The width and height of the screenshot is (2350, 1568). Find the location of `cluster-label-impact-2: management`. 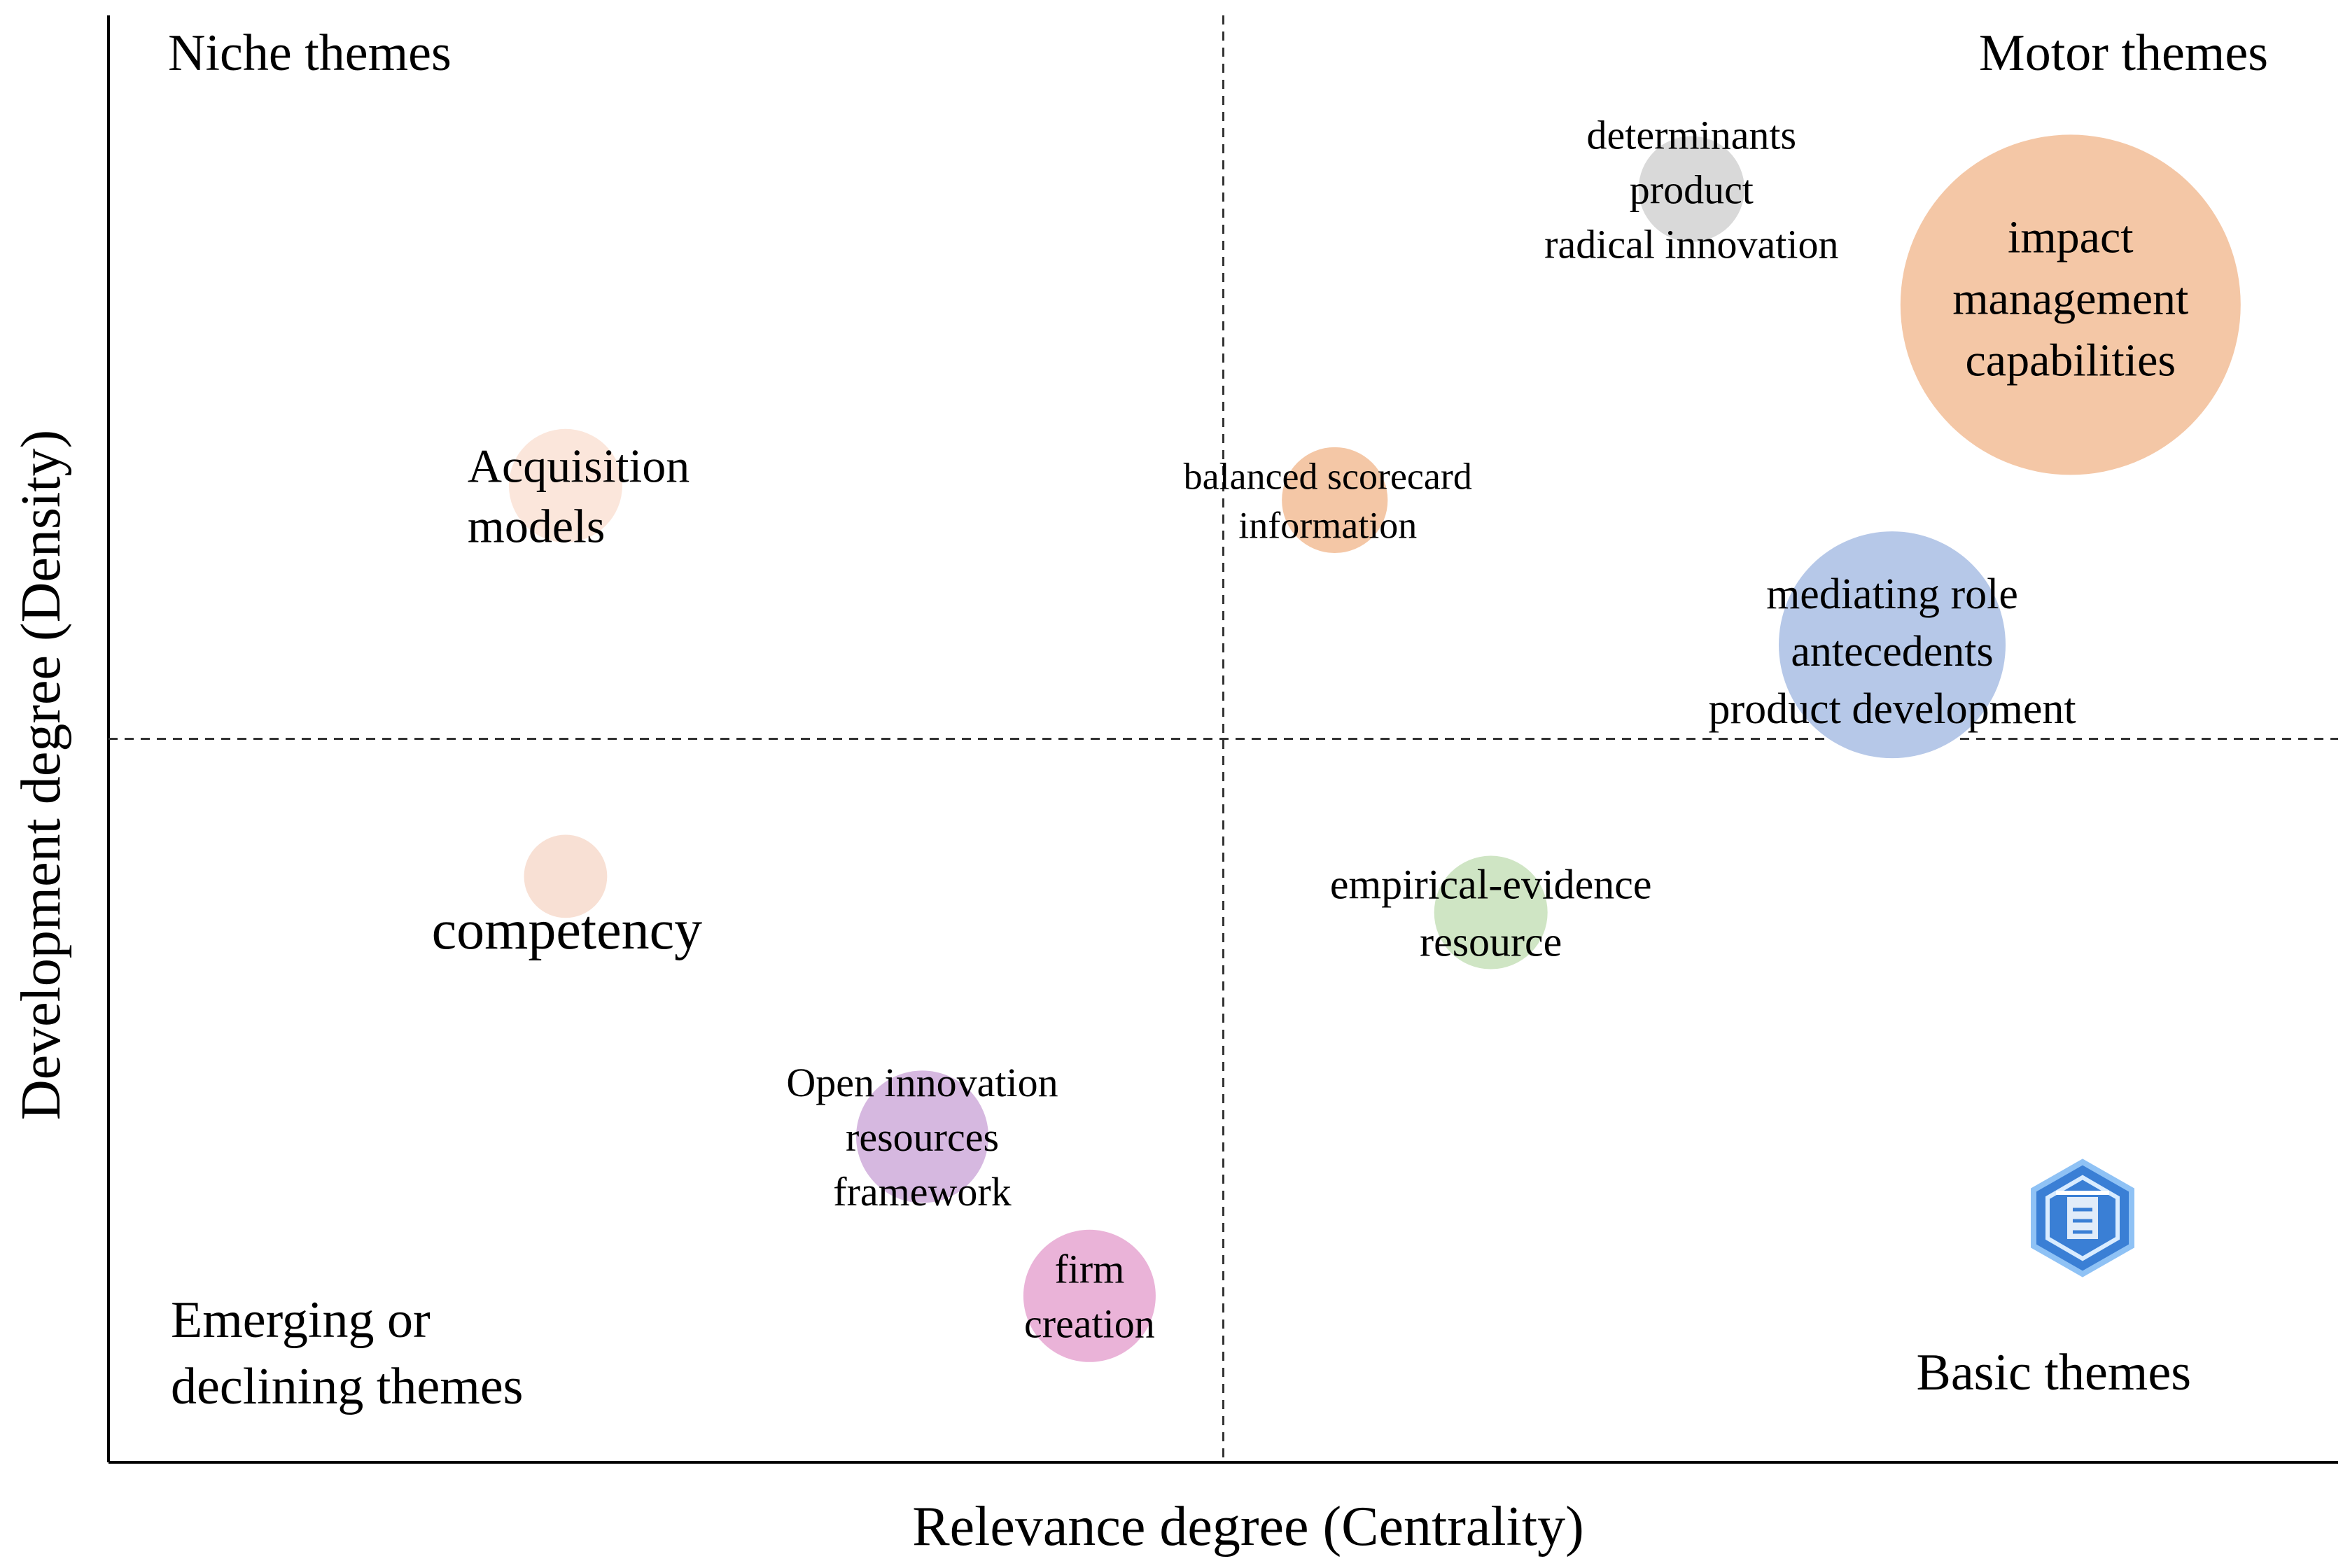

cluster-label-impact-2: management is located at coordinates (2070, 299).